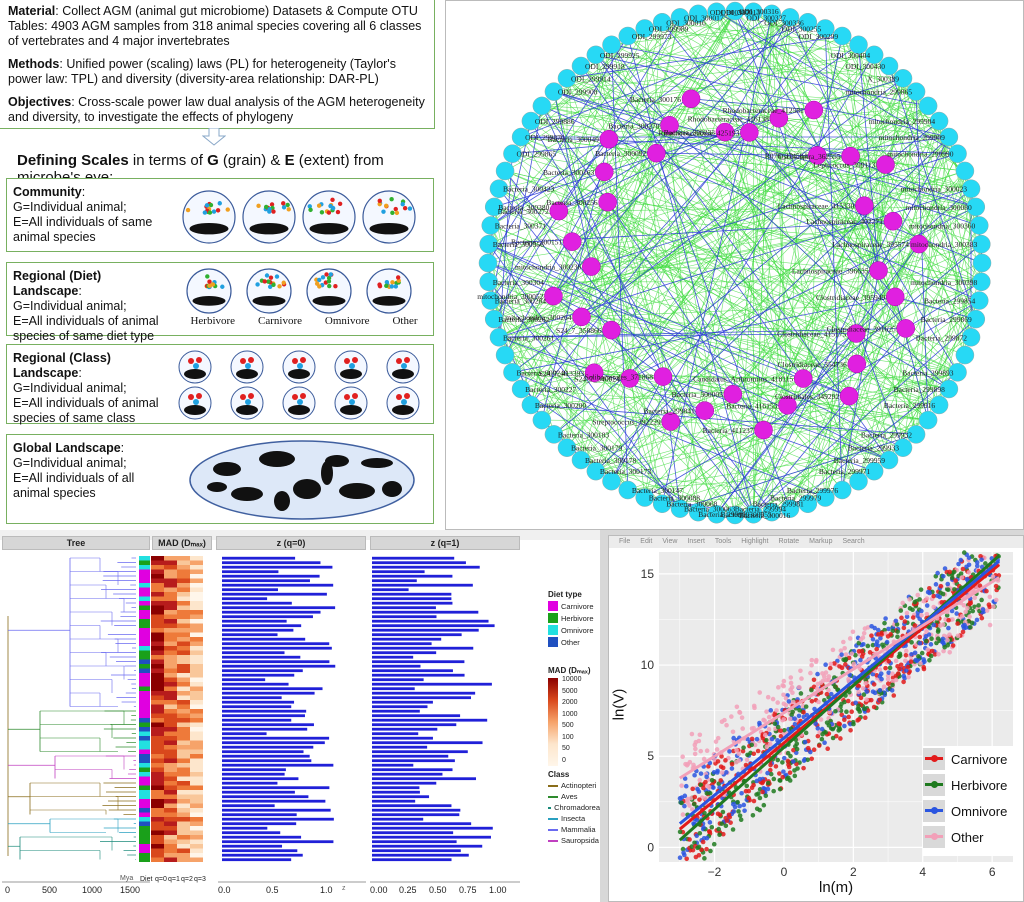  Describe the element at coordinates (646, 541) in the screenshot. I see `menu-item: Edit` at that location.